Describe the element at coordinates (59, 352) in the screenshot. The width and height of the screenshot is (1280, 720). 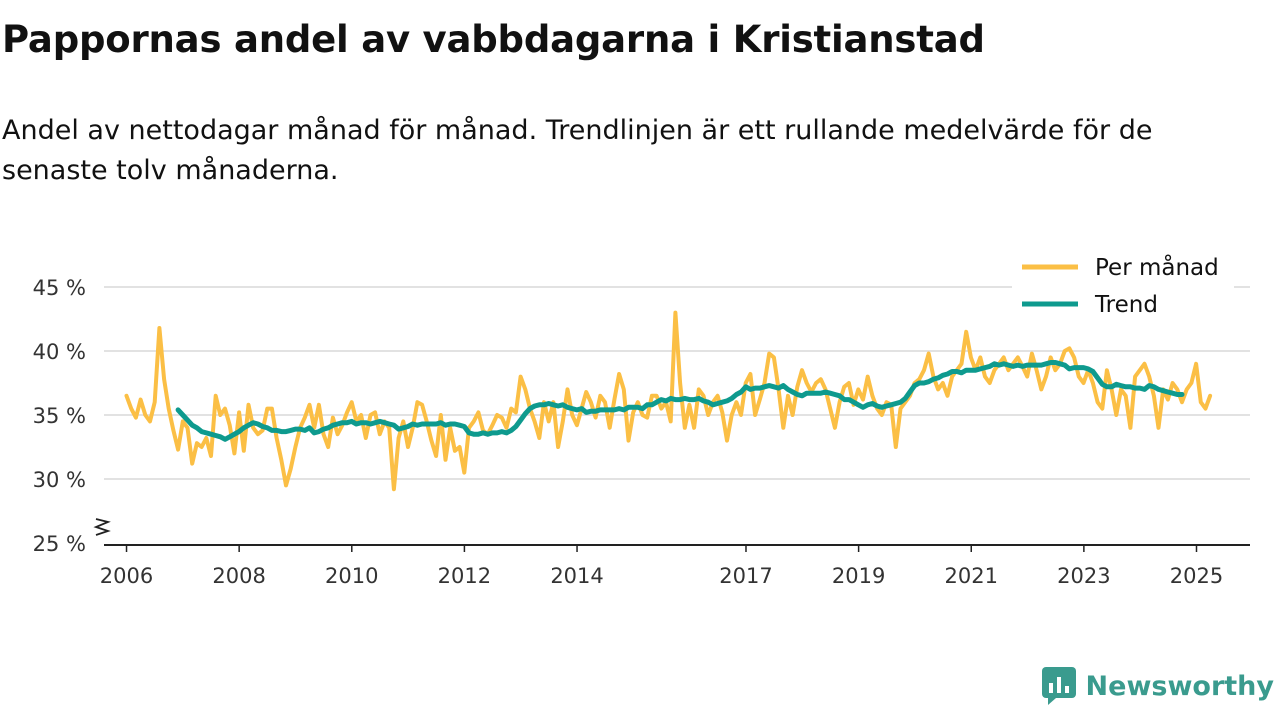
I see `y-tick-label: 40 %` at that location.